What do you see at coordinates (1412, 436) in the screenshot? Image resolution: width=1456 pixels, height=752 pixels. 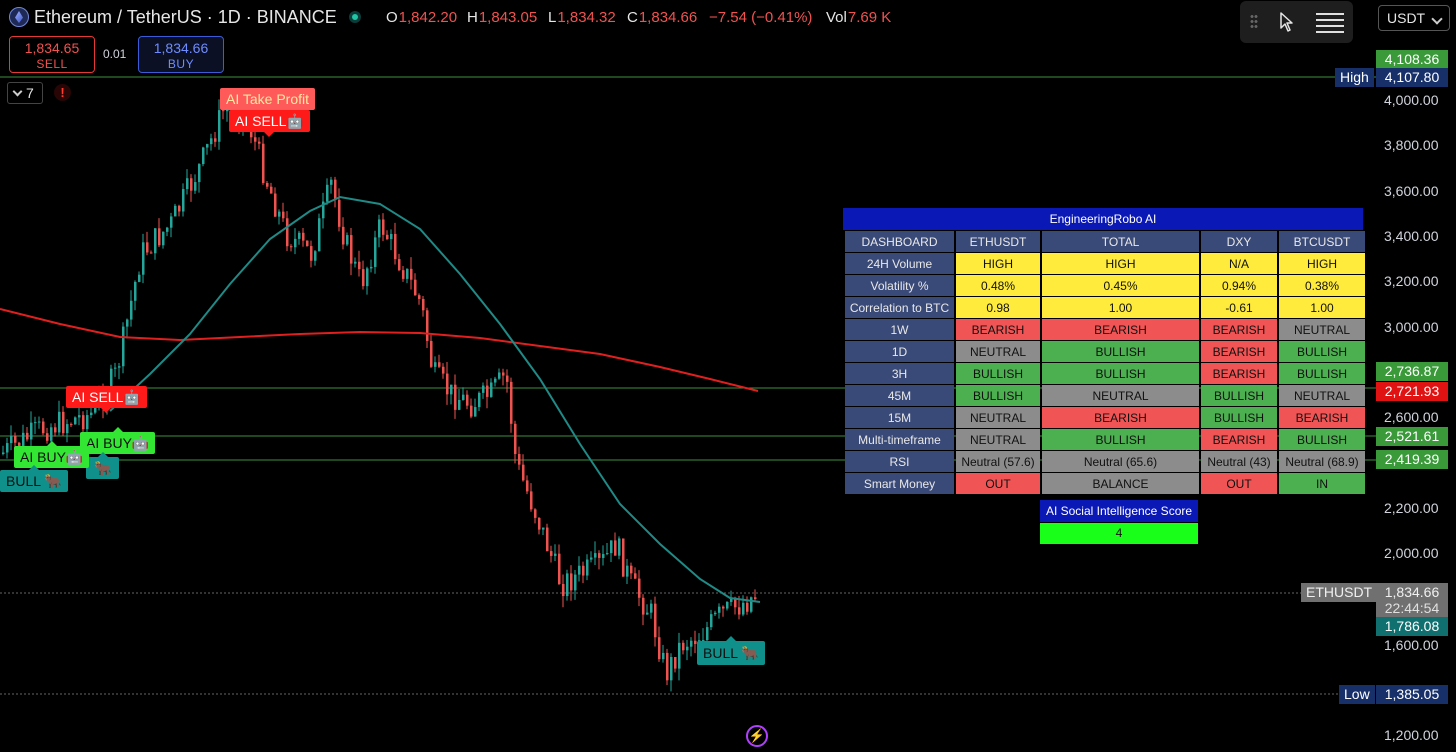 I see `level-label: 2,521.61` at bounding box center [1412, 436].